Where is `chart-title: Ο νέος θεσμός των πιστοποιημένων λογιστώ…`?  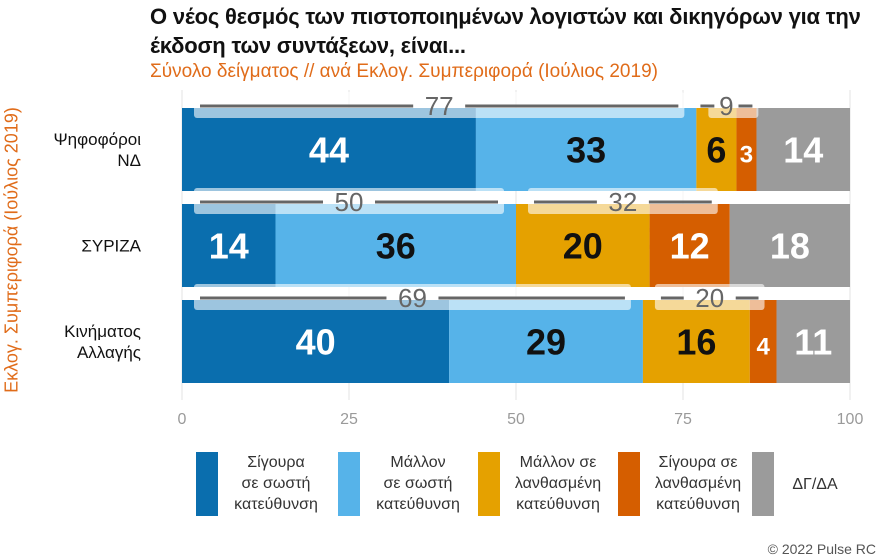 chart-title: Ο νέος θεσμός των πιστοποιημένων λογιστώ… is located at coordinates (505, 31).